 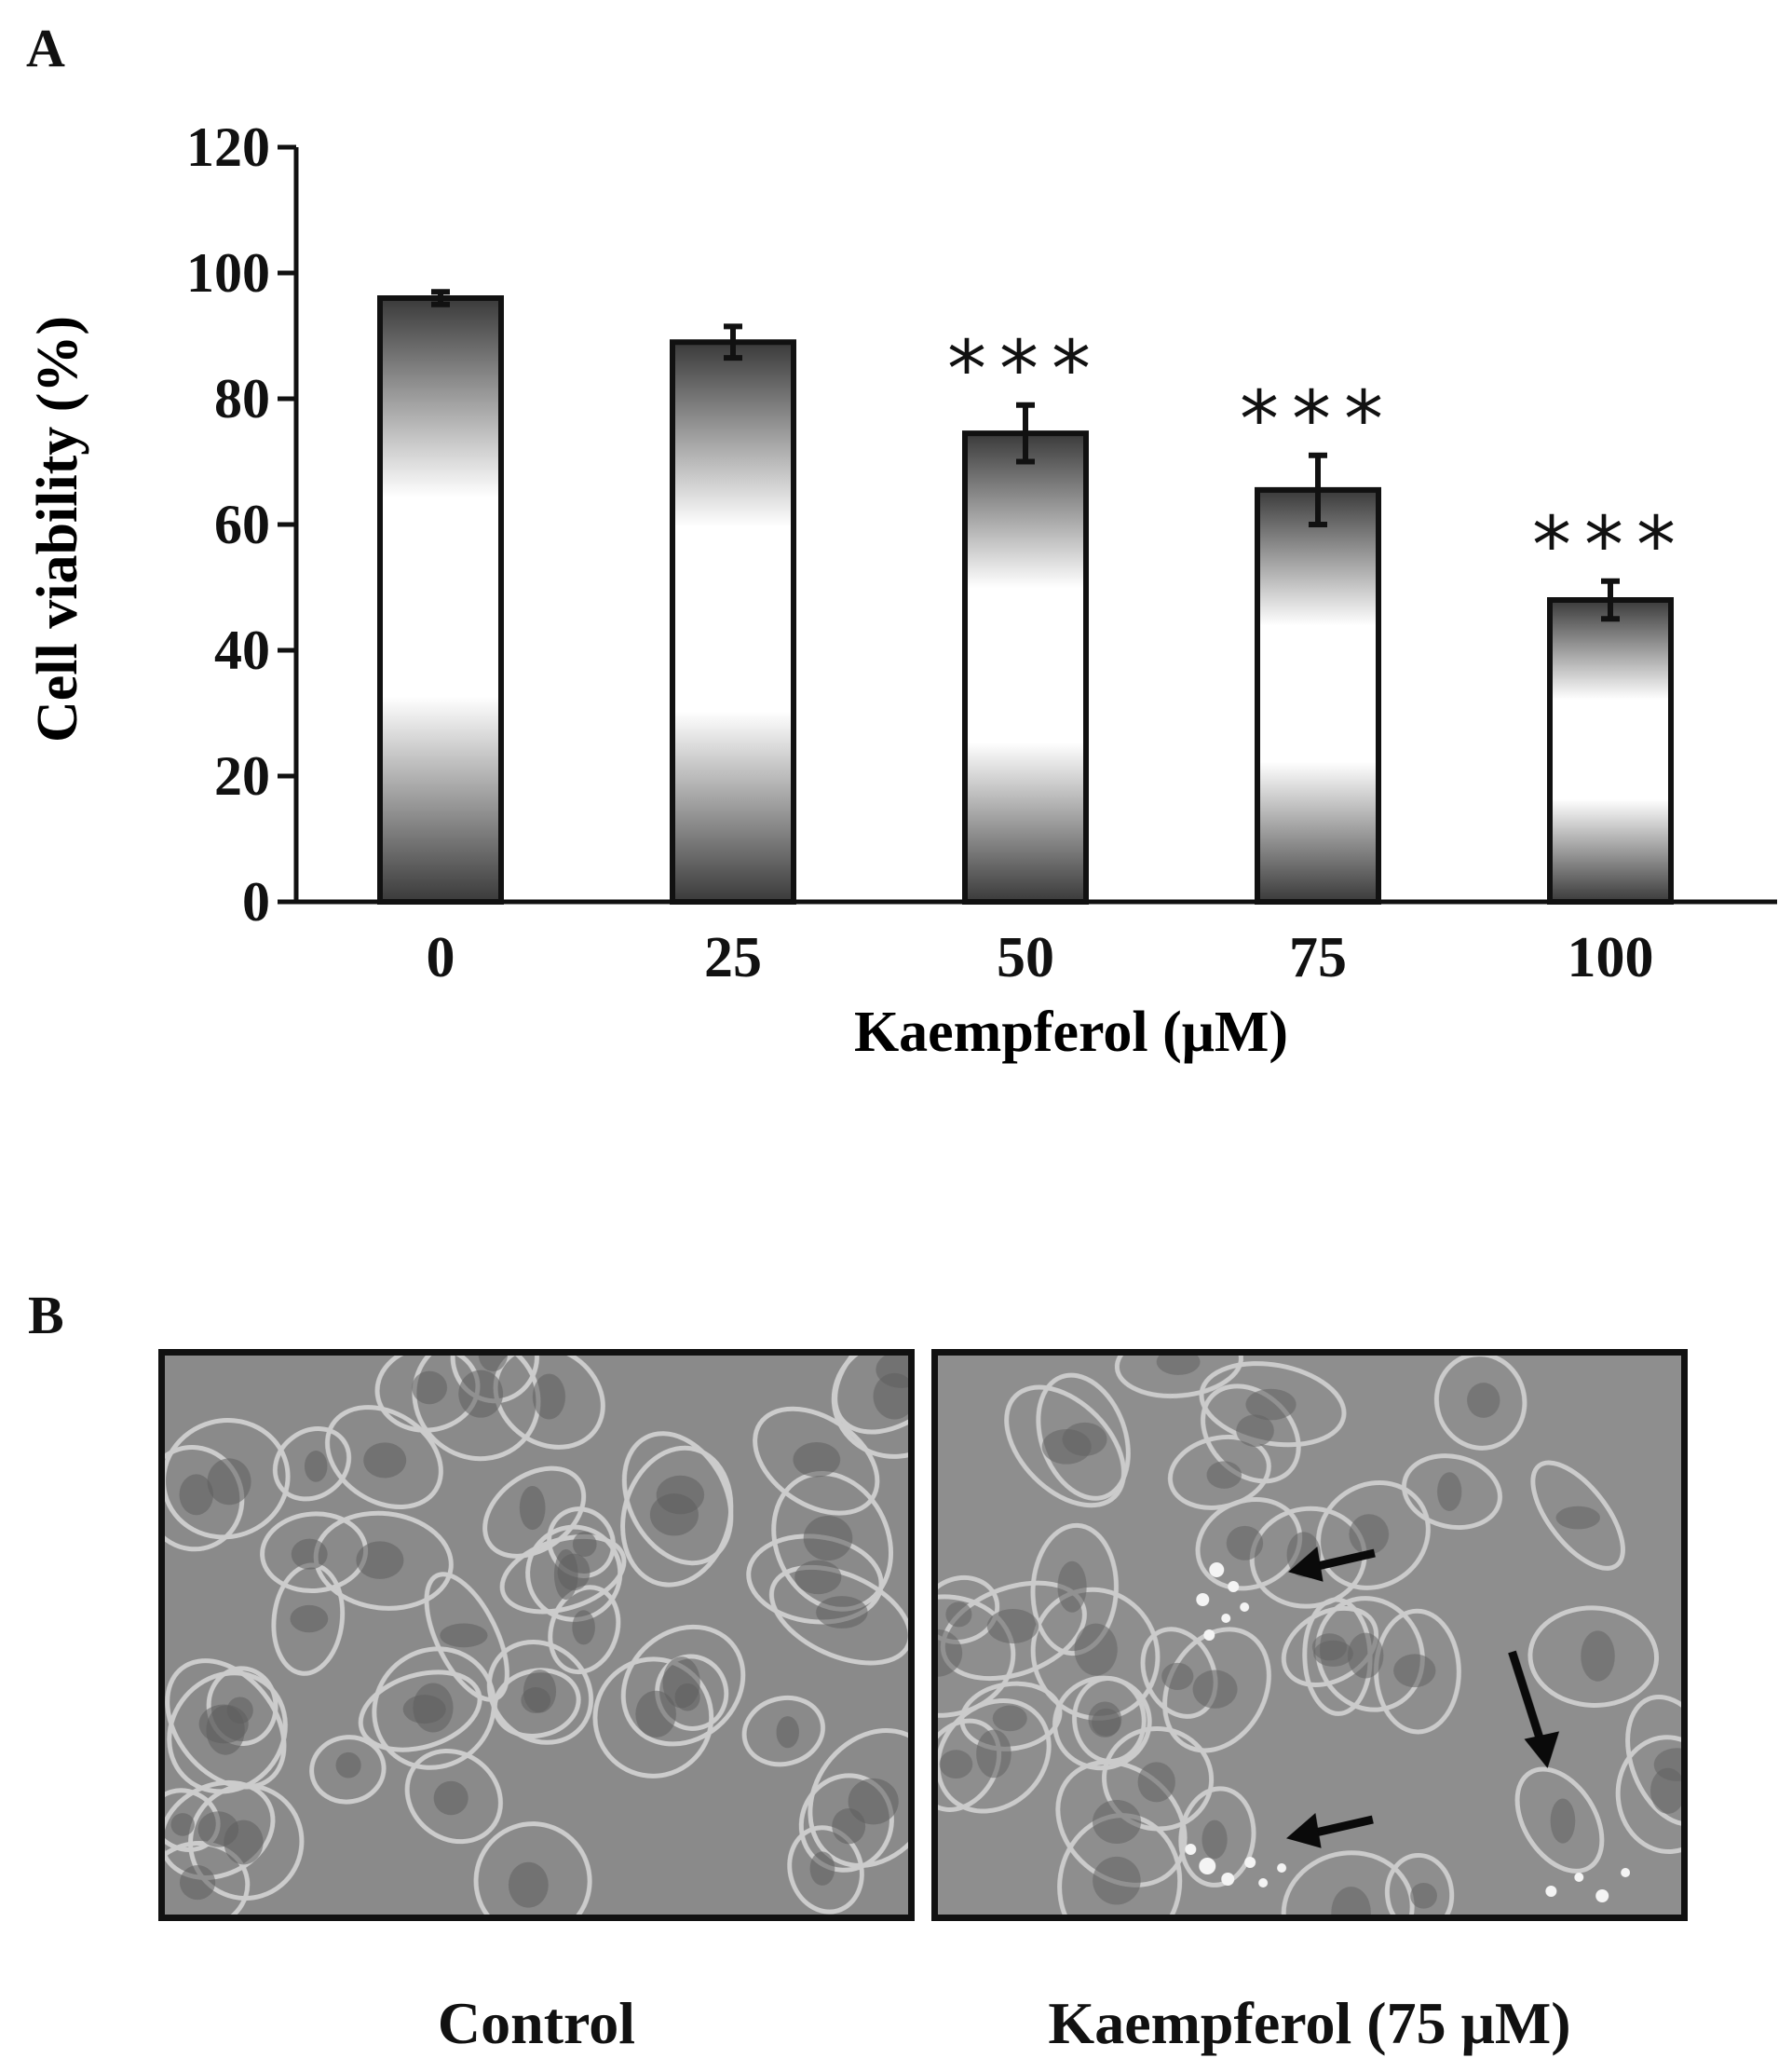 What do you see at coordinates (256, 902) in the screenshot?
I see `y-tick-label: 0` at bounding box center [256, 902].